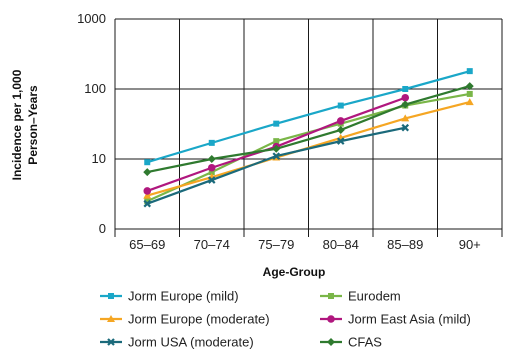 This screenshot has height=363, width=524. What do you see at coordinates (409, 319) in the screenshot?
I see `legend-label: Jorm East Asia (mild)` at bounding box center [409, 319].